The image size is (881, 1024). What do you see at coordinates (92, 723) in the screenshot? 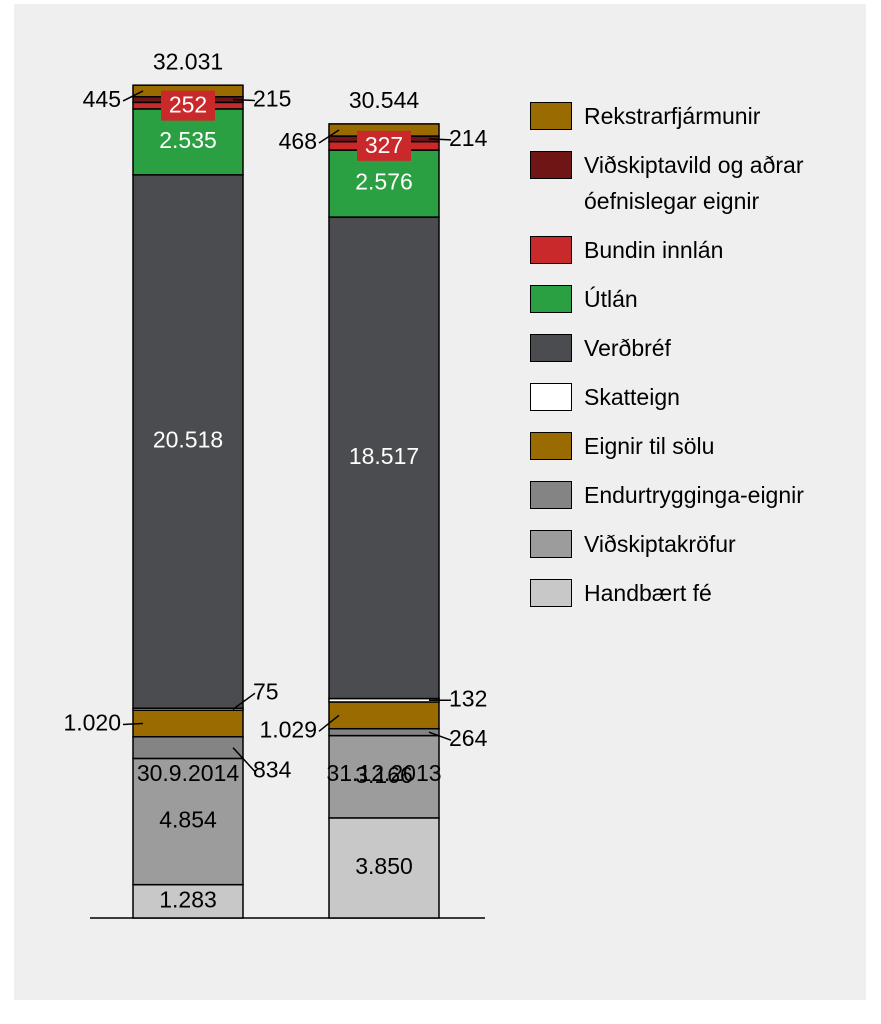
I see `data-label: 1.020` at bounding box center [92, 723].